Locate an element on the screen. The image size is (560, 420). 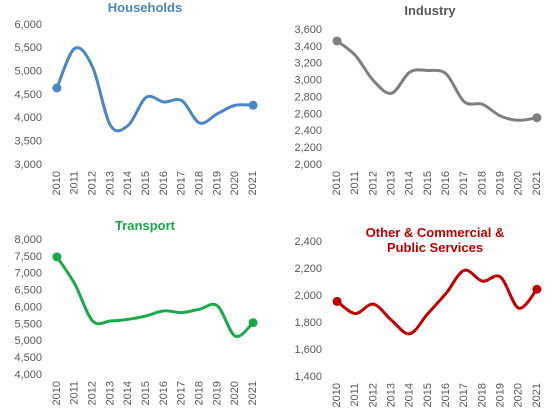
y-tick-label: 7,500 is located at coordinates (28, 257).